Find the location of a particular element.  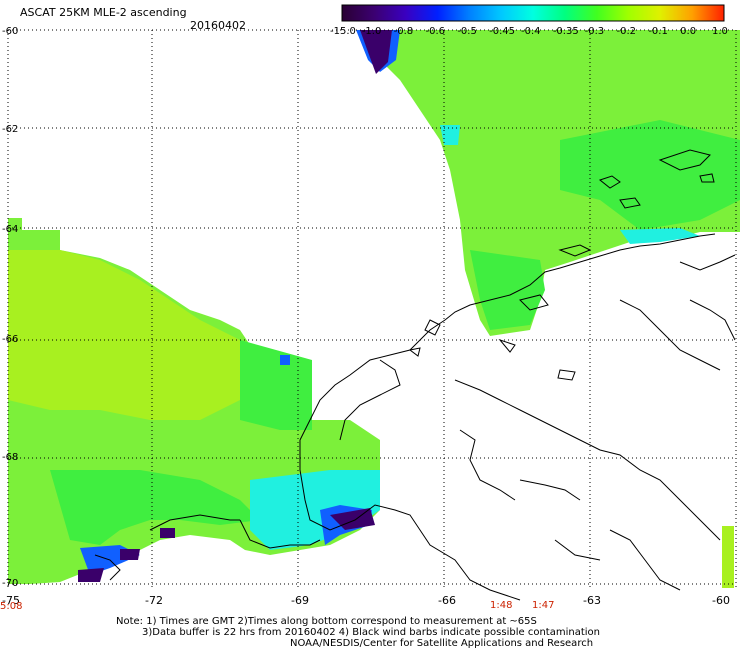

colorbar-label: -0.8 is located at coordinates (403, 31).